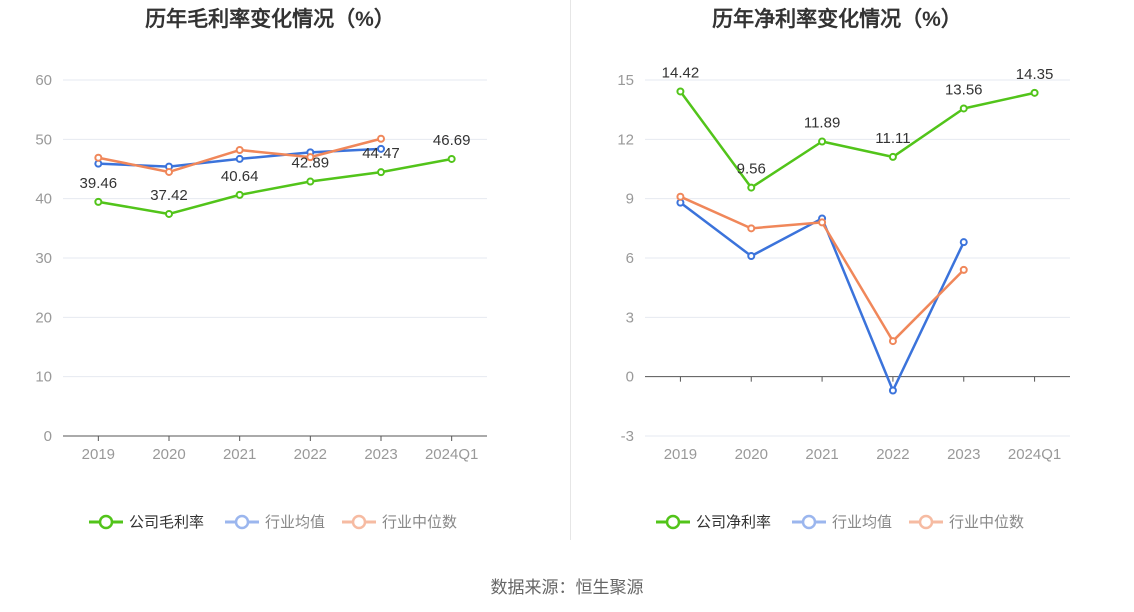  Describe the element at coordinates (99, 183) in the screenshot. I see `data-label: 39.46` at that location.